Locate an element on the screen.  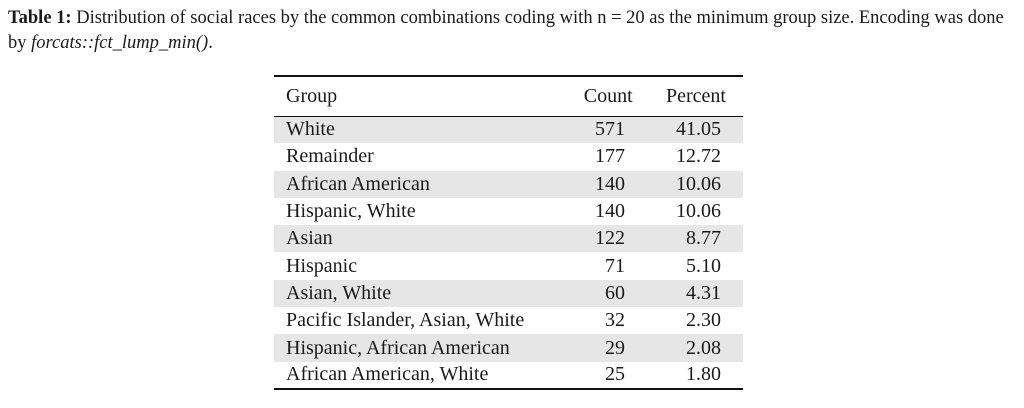
cell-count: 60 is located at coordinates (615, 292).